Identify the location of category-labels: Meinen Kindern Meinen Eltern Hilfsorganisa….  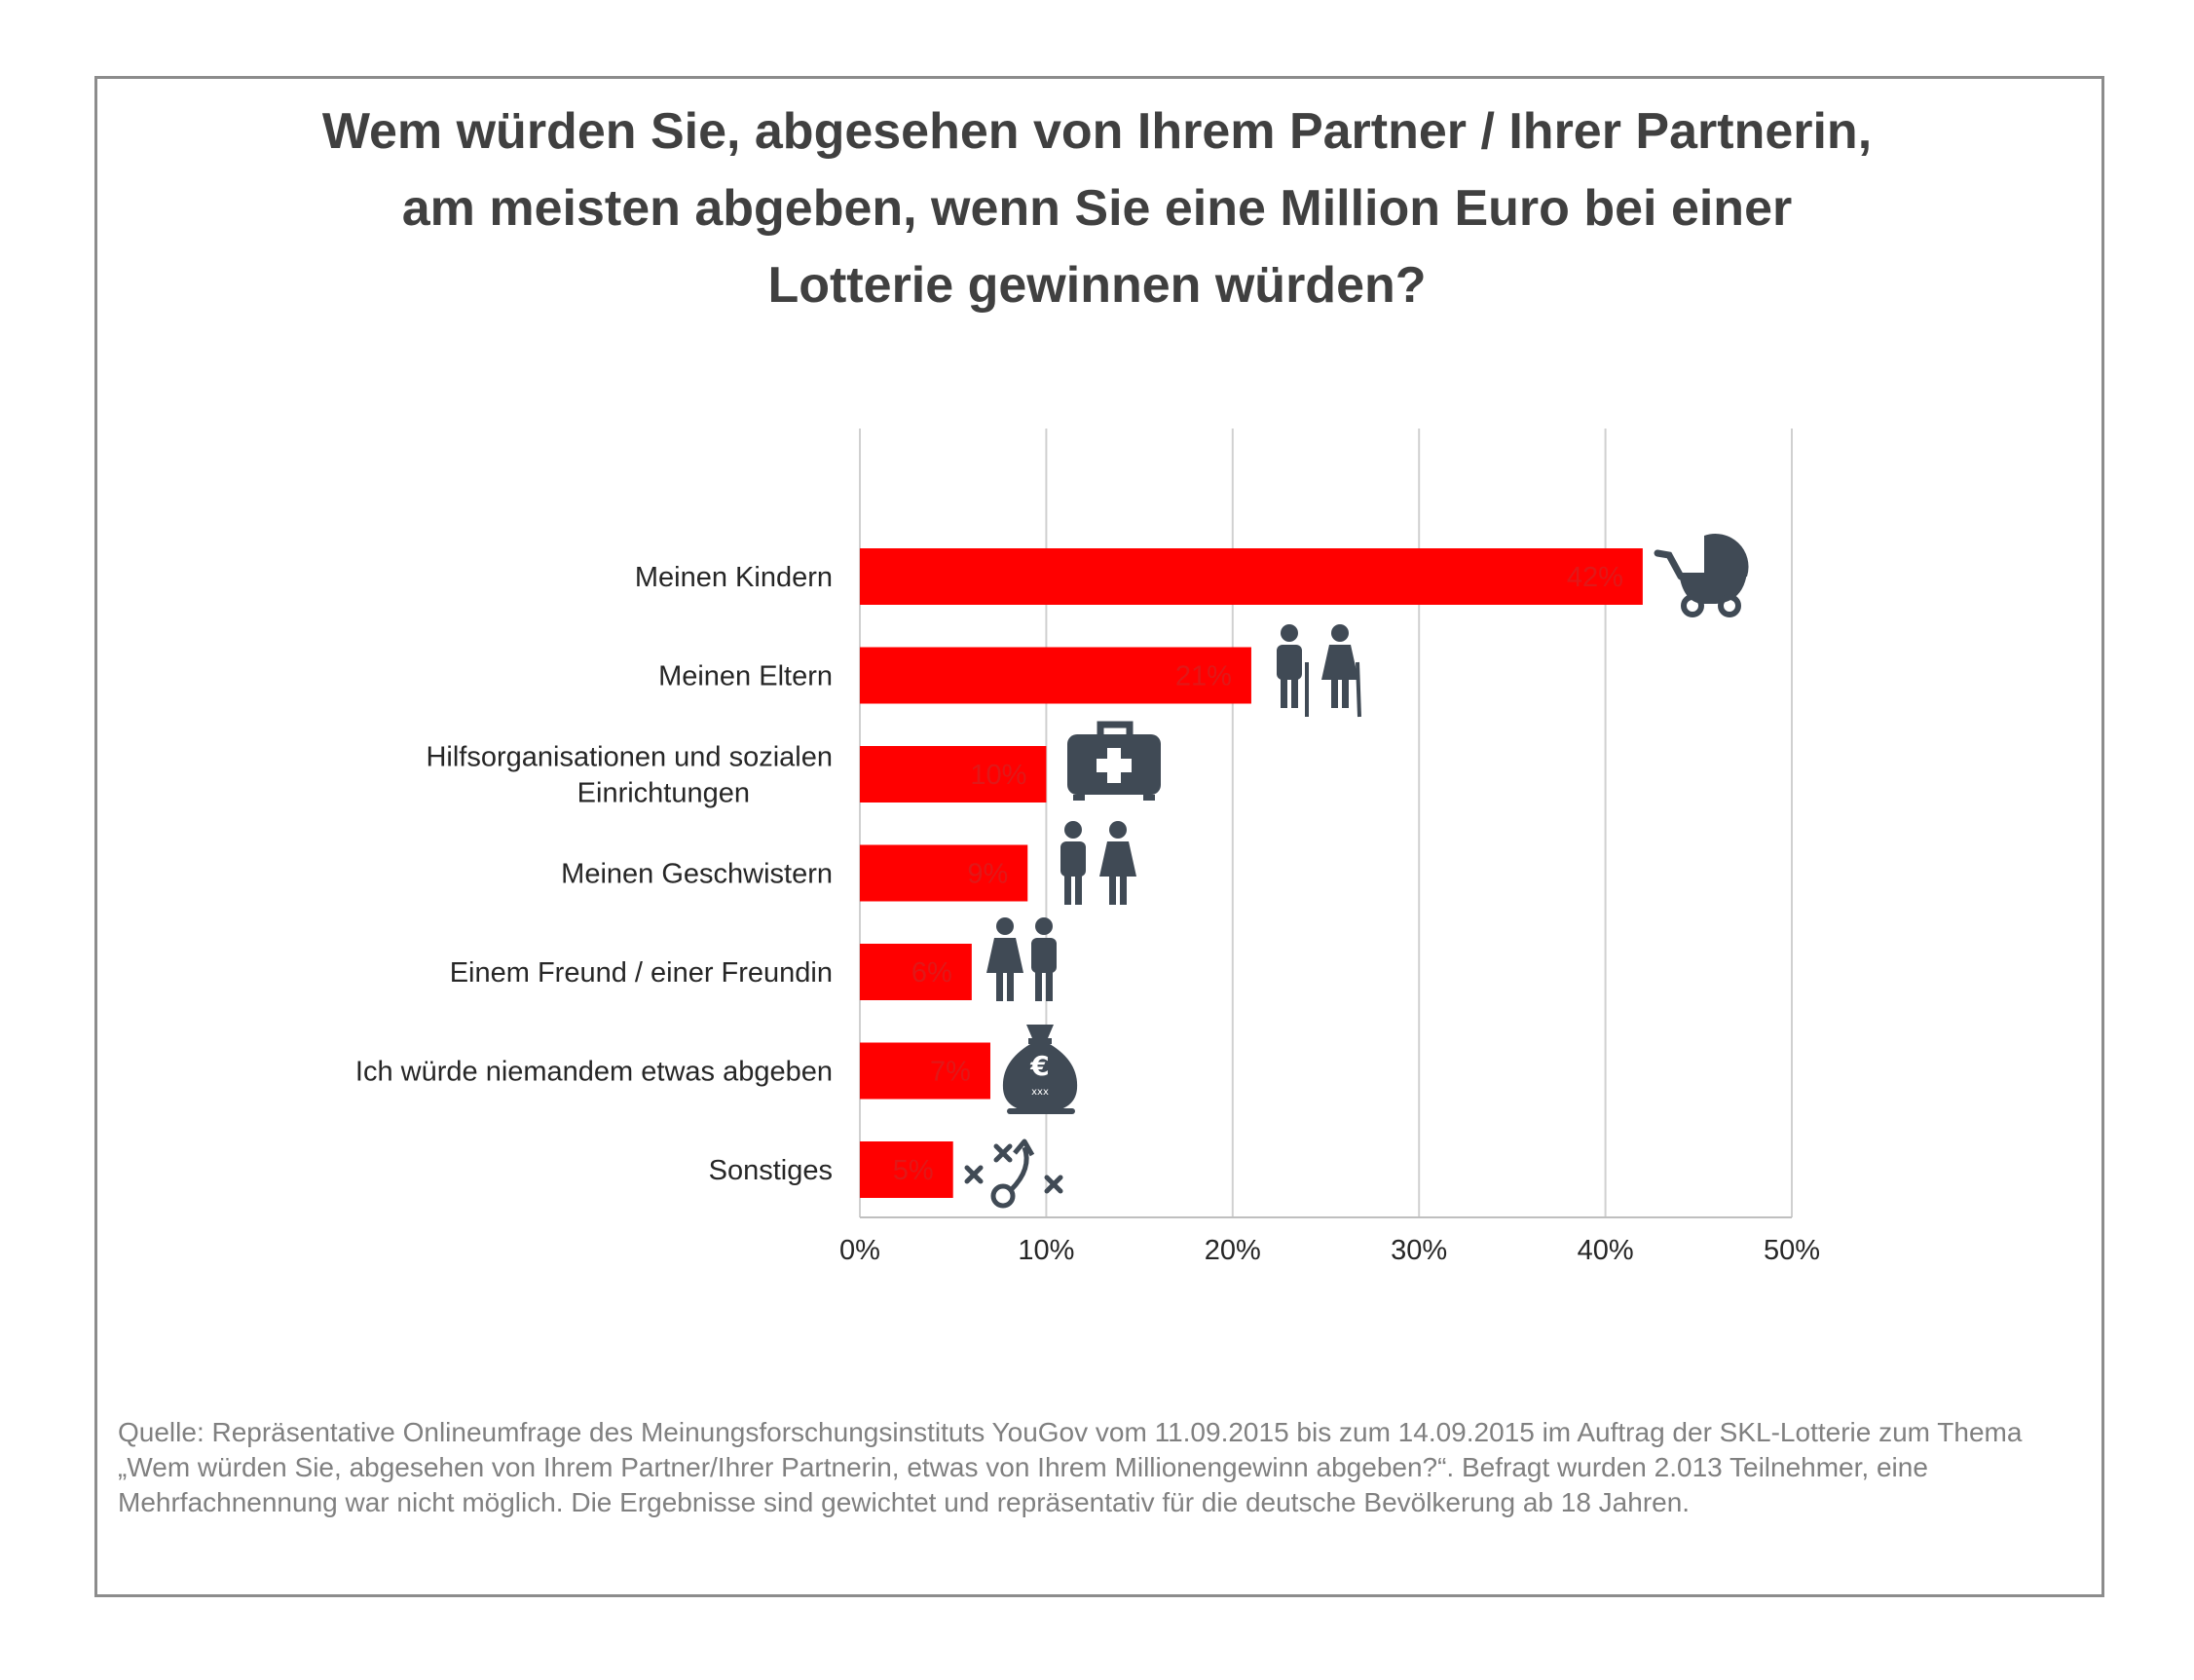
(594, 874).